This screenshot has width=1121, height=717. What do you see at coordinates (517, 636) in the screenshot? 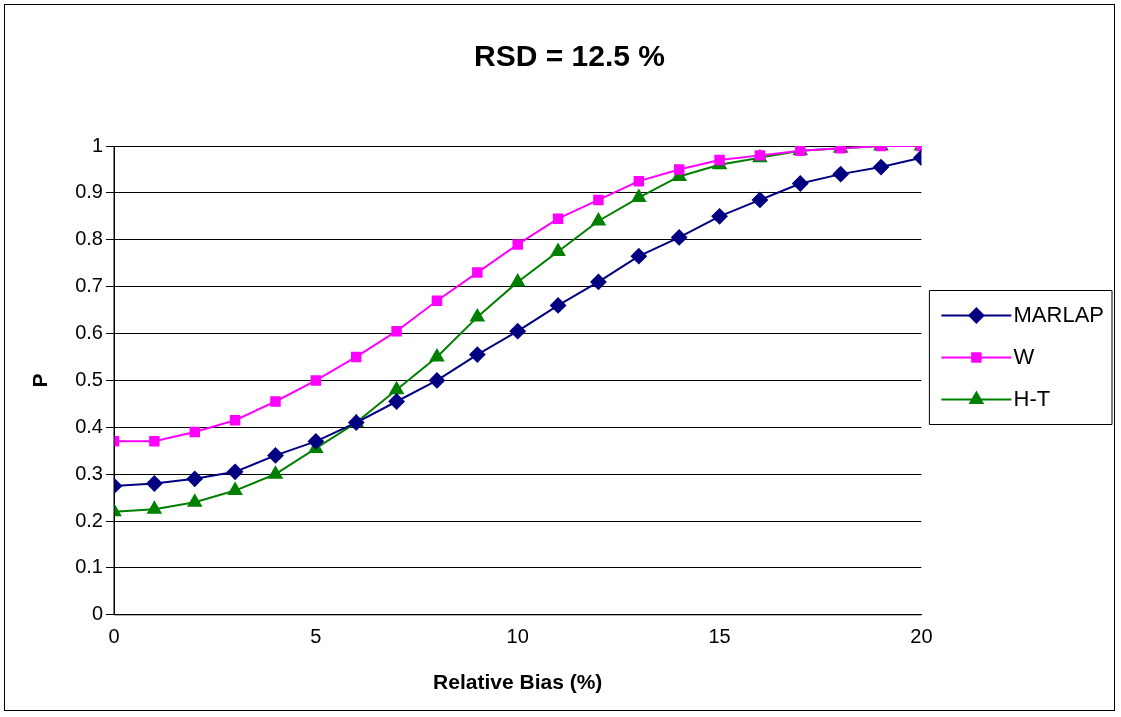
I see `x-tick-label: 10` at bounding box center [517, 636].